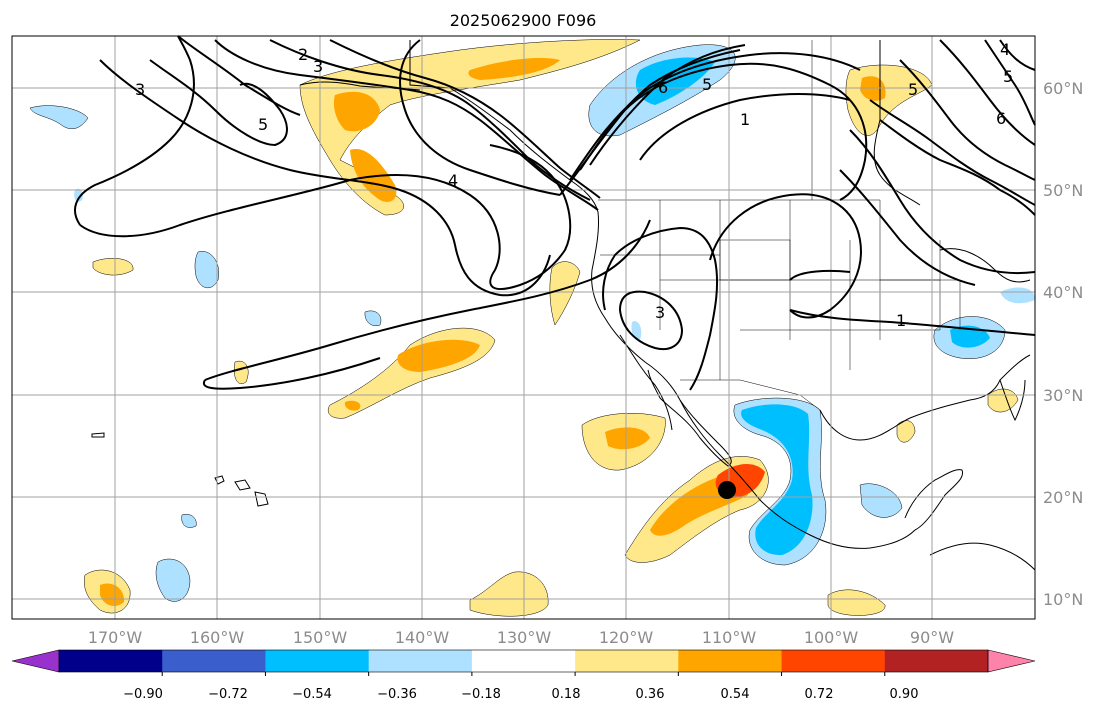  What do you see at coordinates (735, 694) in the screenshot?
I see `colorbar-tick-label: 0.54` at bounding box center [735, 694].